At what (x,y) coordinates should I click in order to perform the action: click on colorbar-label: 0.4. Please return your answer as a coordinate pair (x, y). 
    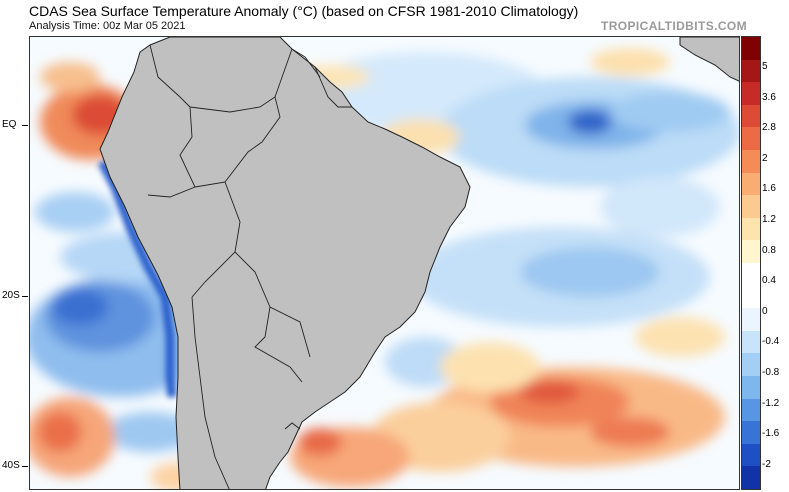
    Looking at the image, I should click on (769, 281).